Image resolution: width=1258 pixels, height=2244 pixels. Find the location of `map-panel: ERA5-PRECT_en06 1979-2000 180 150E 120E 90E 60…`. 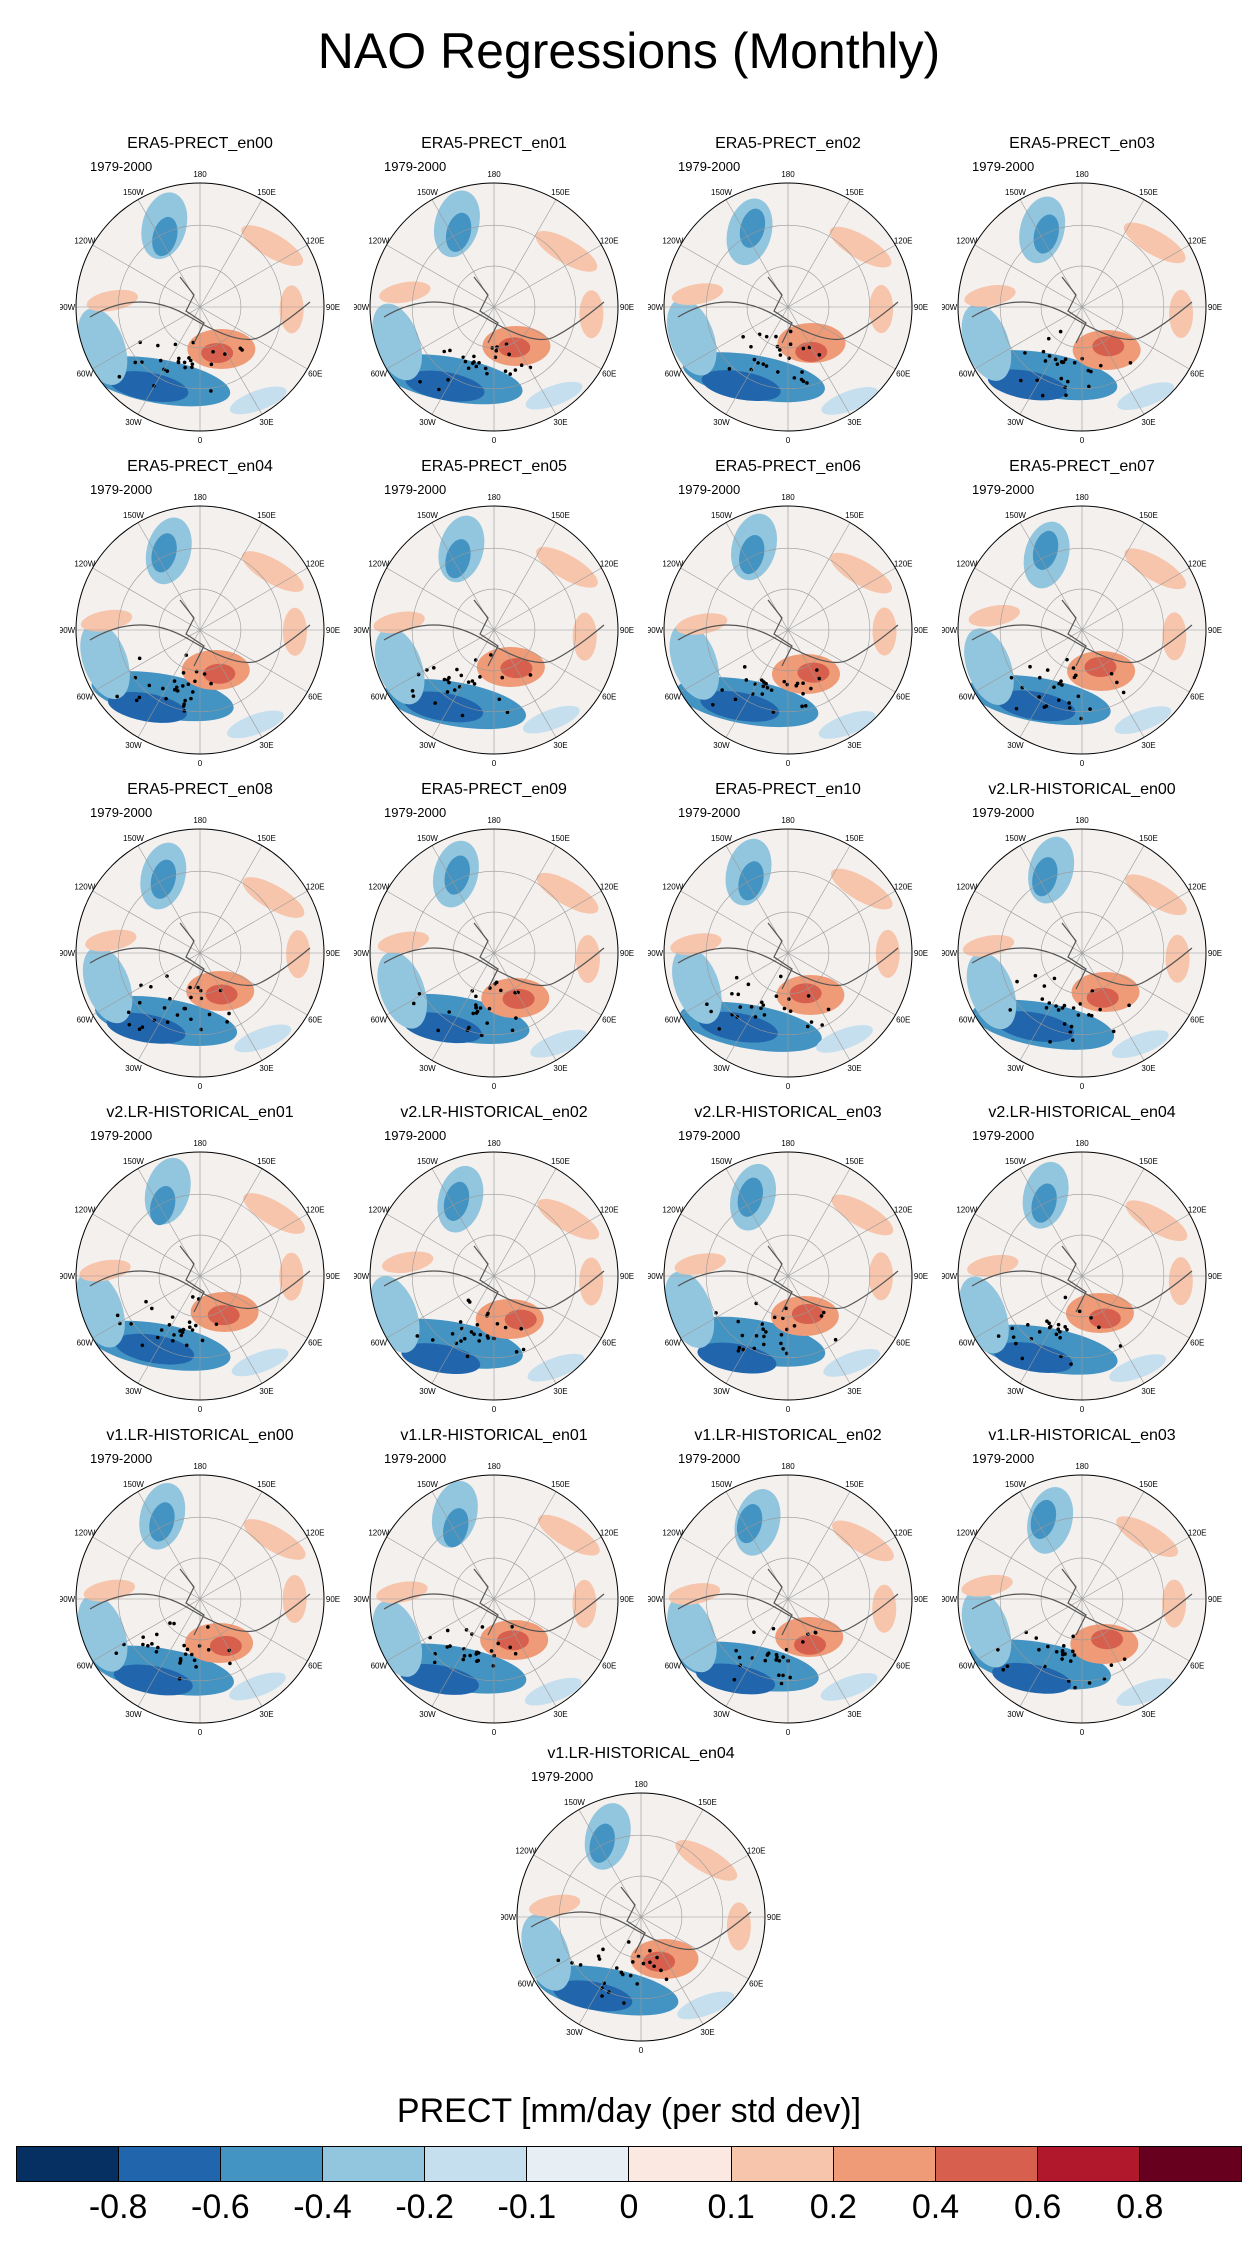

map-panel: ERA5-PRECT_en06 1979-2000 180 150E 120E 90E 60… is located at coordinates (788, 613).